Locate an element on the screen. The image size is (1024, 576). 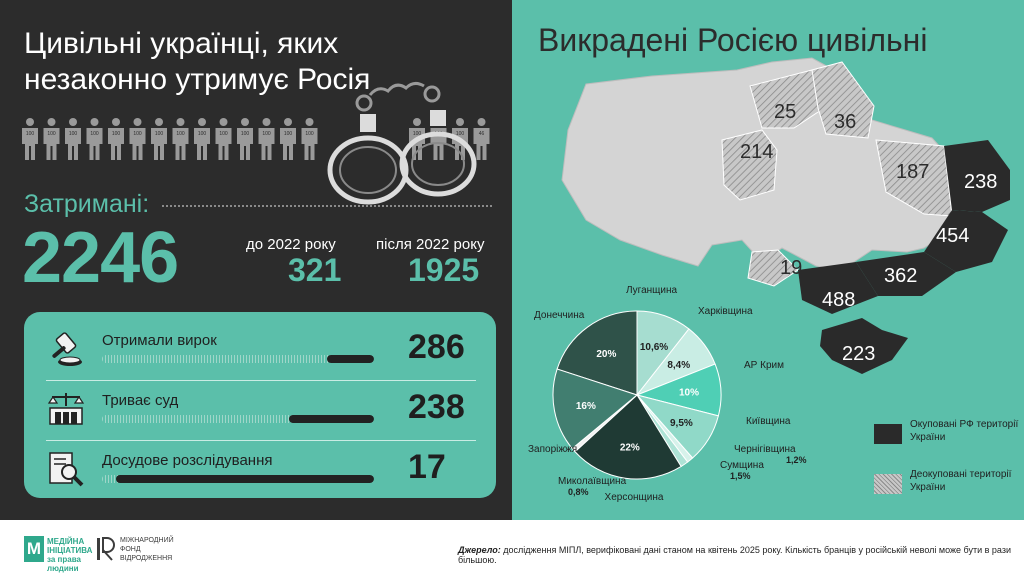
pie-slice-value: 20% is located at coordinates (606, 354).